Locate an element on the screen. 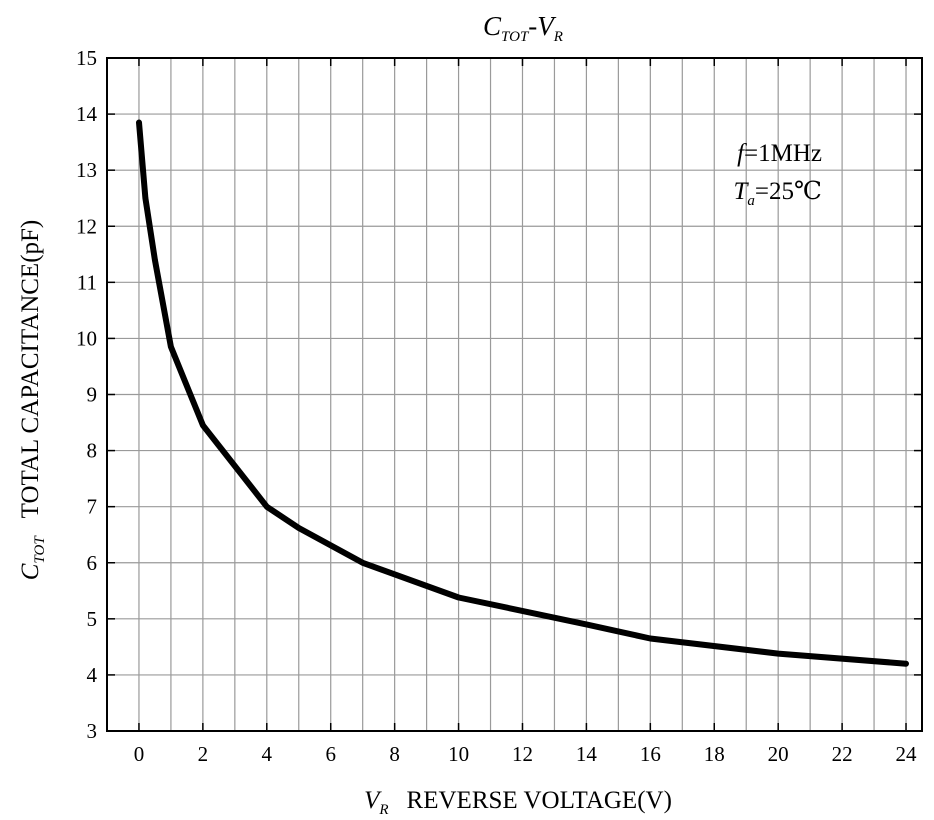 The height and width of the screenshot is (820, 934). temperature-value: =25℃ is located at coordinates (788, 191).